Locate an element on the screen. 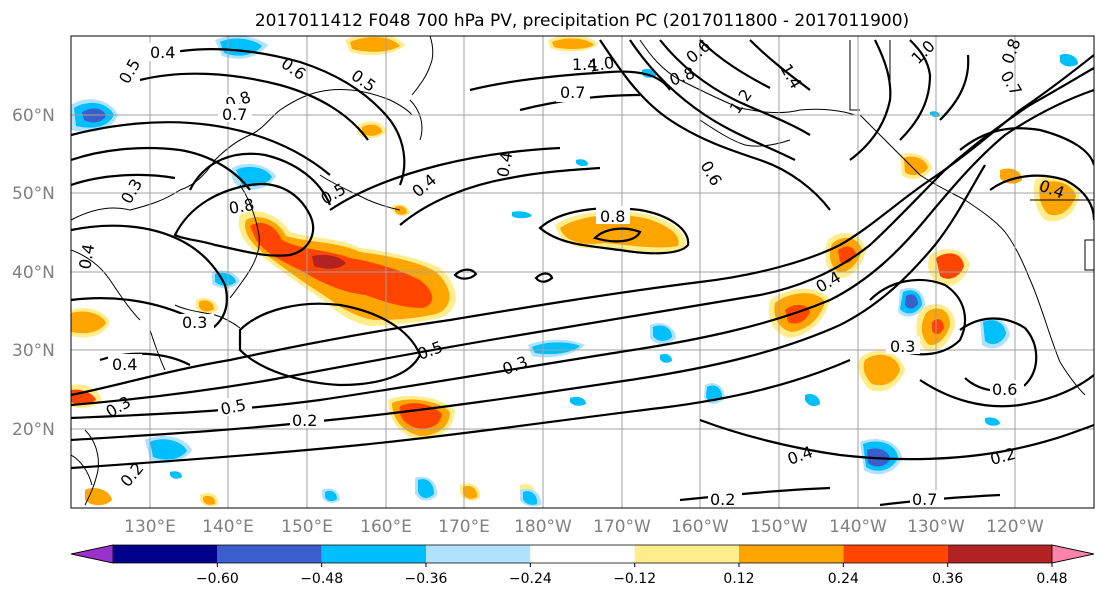 Image resolution: width=1105 pixels, height=601 pixels. latitude-labels: 60°N 50°N 40°N 30°N 20°N is located at coordinates (33, 273).